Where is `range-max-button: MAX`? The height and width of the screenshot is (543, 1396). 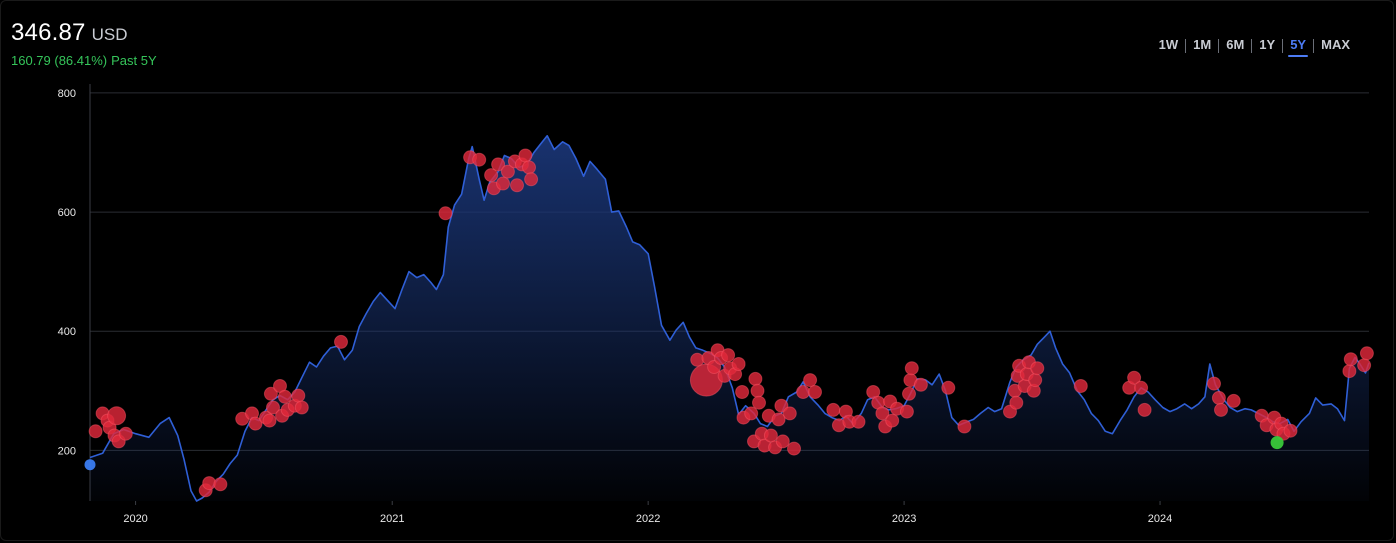
range-max-button: MAX is located at coordinates (1335, 44).